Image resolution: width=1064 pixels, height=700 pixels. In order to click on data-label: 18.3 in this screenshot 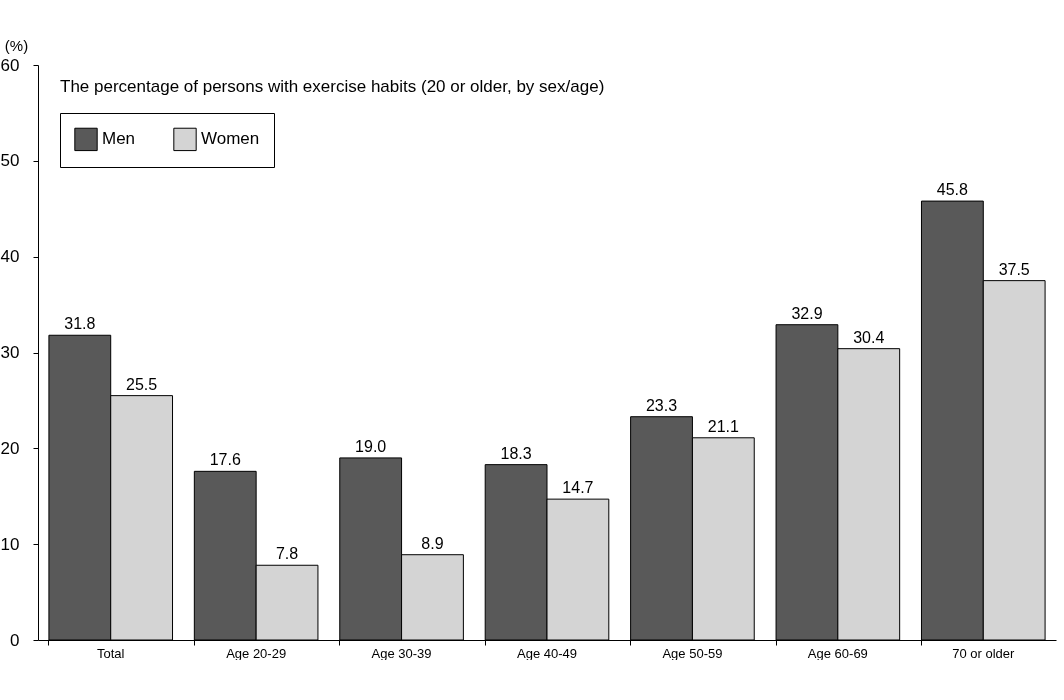, I will do `click(516, 453)`.